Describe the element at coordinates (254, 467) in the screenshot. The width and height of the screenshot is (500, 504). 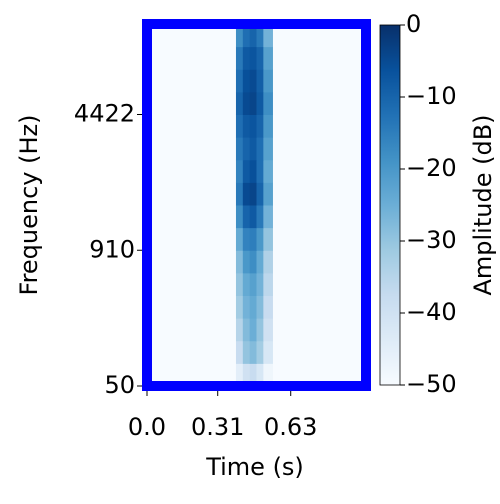
I see `x-axis-label: Time (s)` at that location.